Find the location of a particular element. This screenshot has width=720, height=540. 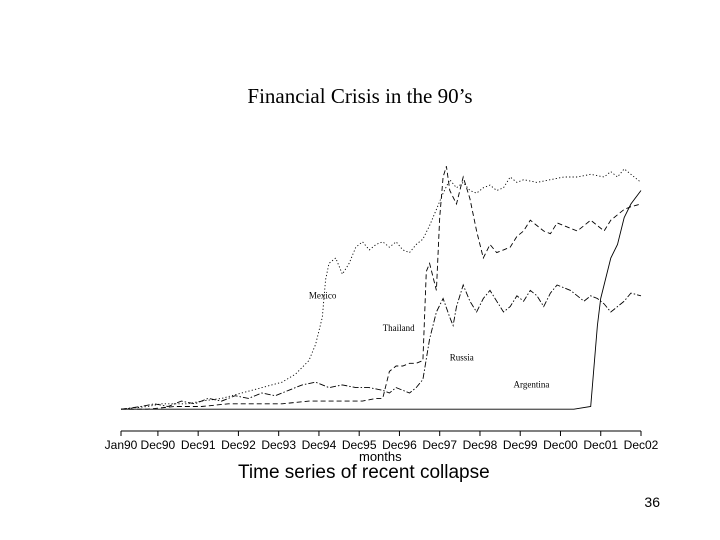

series-label-mexico: Mexico is located at coordinates (323, 296).